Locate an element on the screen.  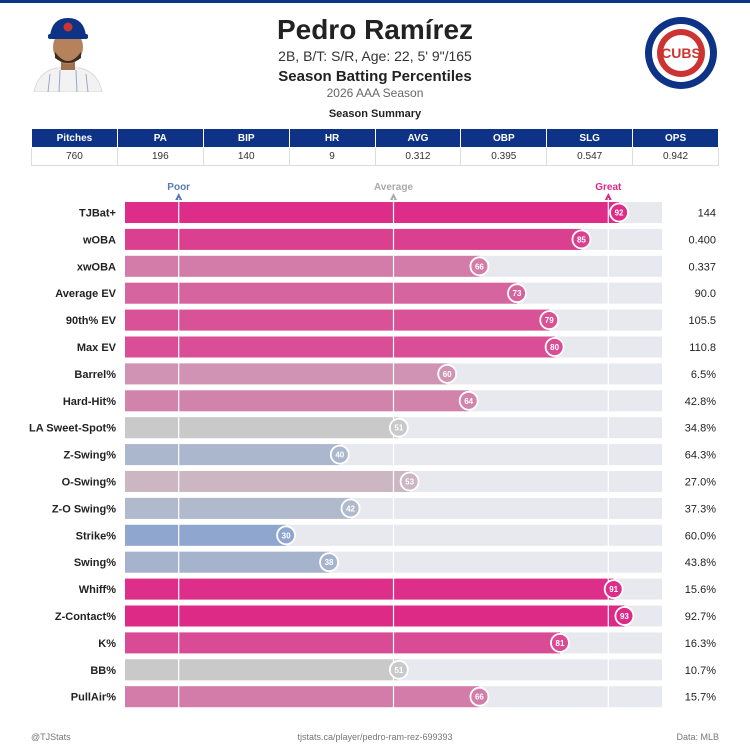
player-info: 2B, B/T: S/R, Age: 22, 5' 9"/165 is located at coordinates (375, 56).